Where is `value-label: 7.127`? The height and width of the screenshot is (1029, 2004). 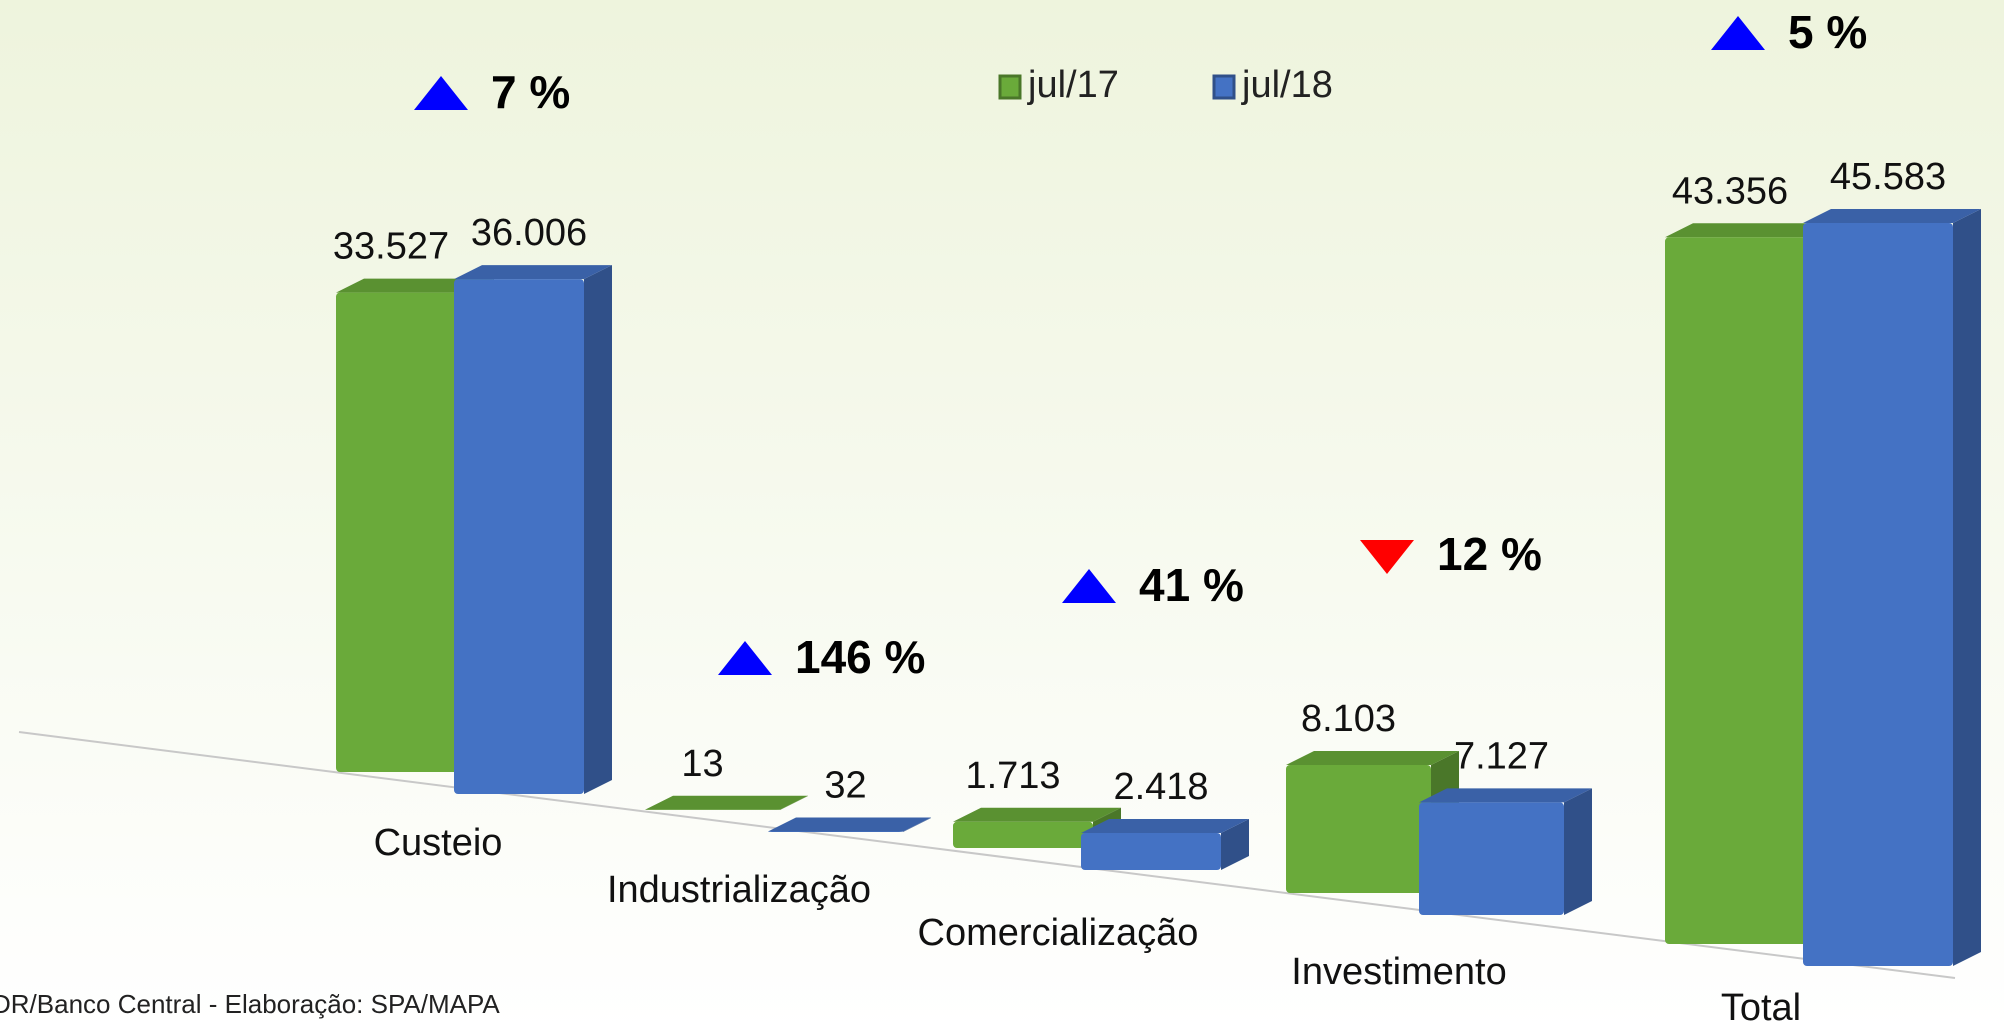
value-label: 7.127 is located at coordinates (1501, 756).